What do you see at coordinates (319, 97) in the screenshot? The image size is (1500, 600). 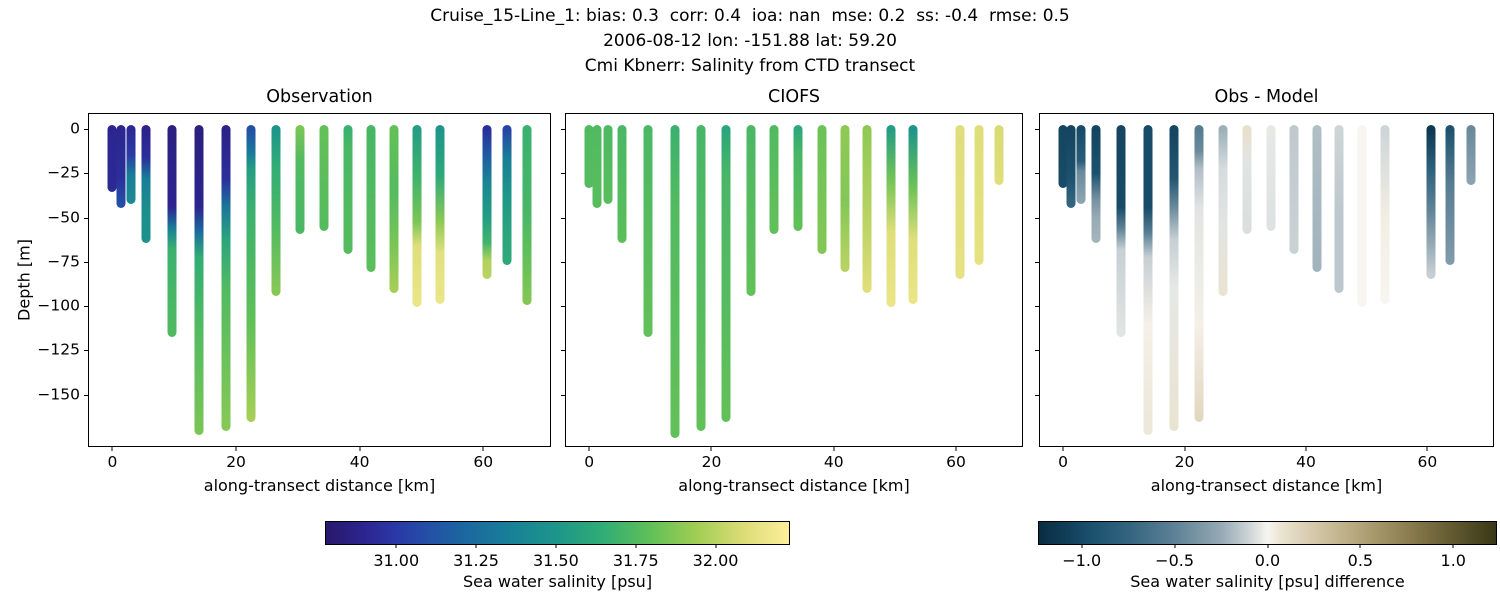 I see `panel-title-observation: Observation` at bounding box center [319, 97].